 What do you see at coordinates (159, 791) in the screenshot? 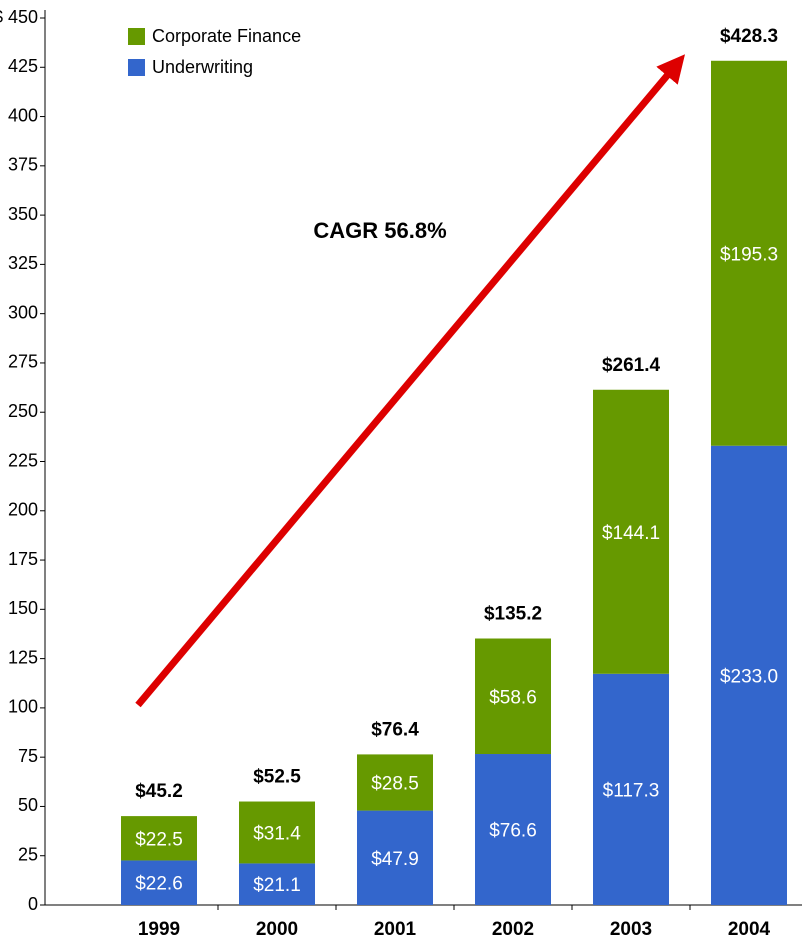
I see `total-label: $45.2` at bounding box center [159, 791].